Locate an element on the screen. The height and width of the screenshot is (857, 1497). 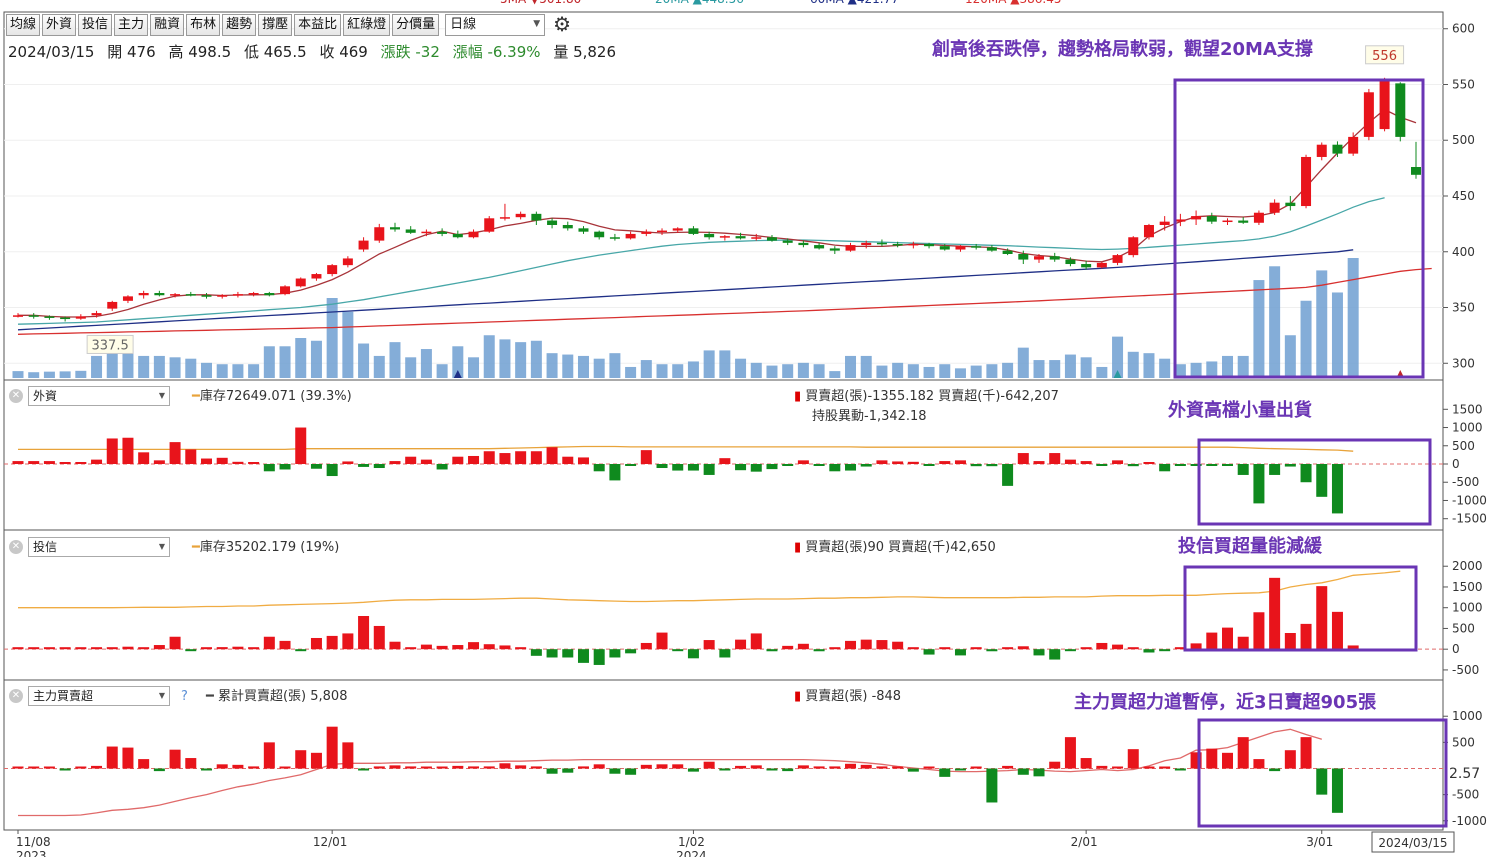
foreign-change-text: 持股異動-1,342.18 is located at coordinates (869, 416).